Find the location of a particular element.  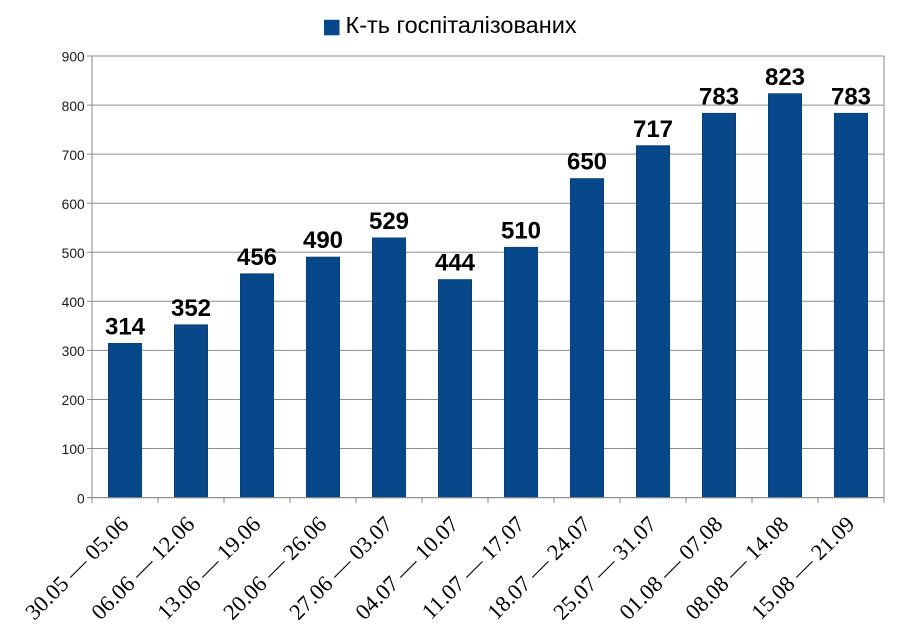

svg-text: 510 is located at coordinates (521, 230).